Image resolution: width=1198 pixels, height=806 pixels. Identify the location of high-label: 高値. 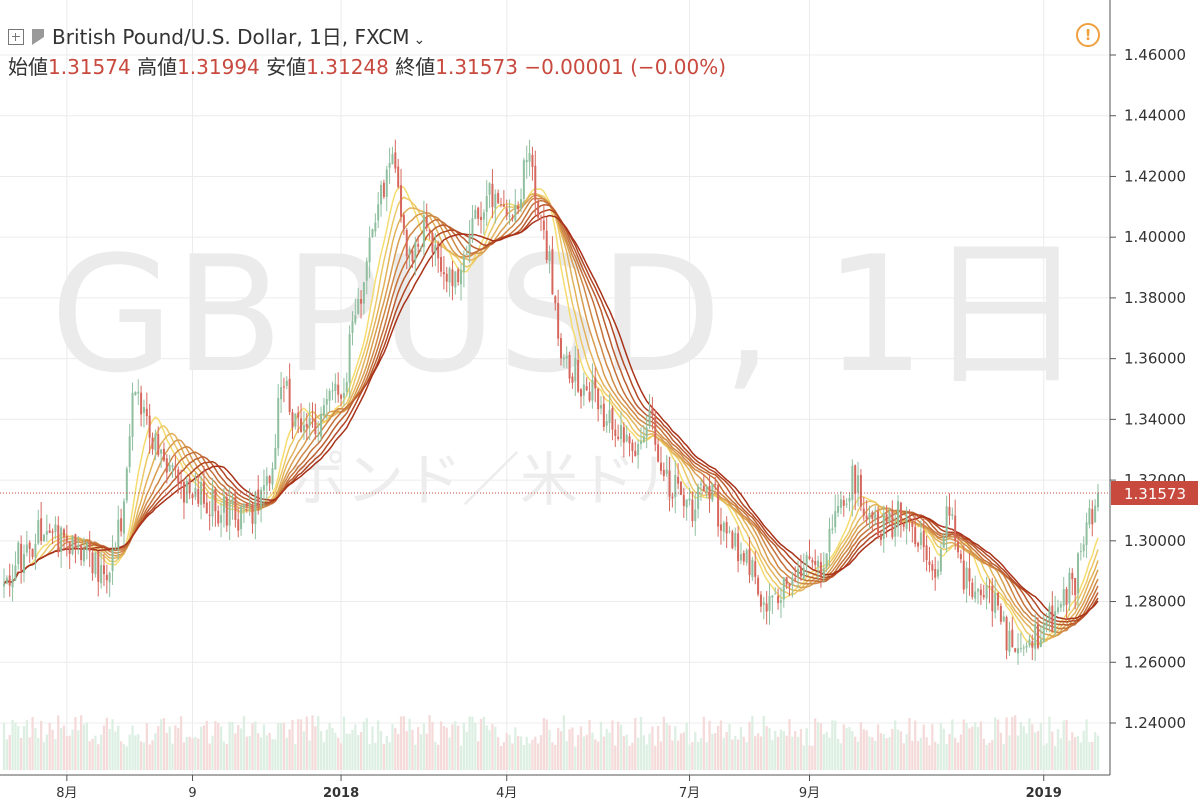
(157, 67).